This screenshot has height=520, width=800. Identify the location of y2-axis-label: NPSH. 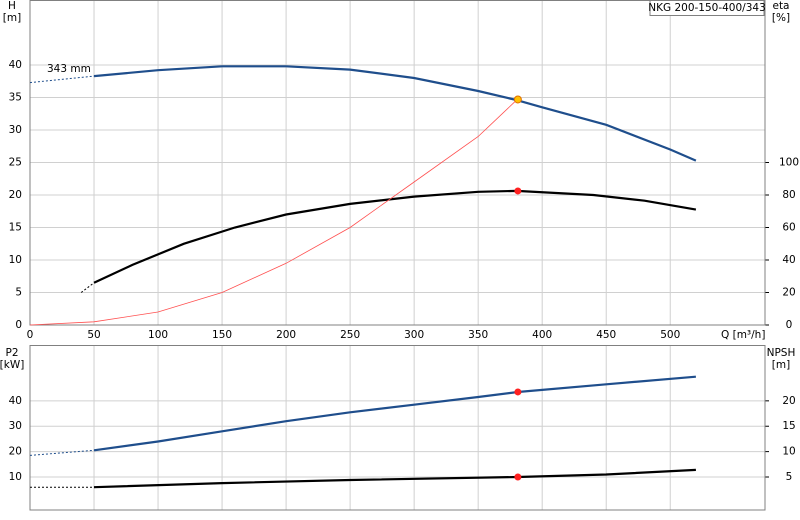
(781, 353).